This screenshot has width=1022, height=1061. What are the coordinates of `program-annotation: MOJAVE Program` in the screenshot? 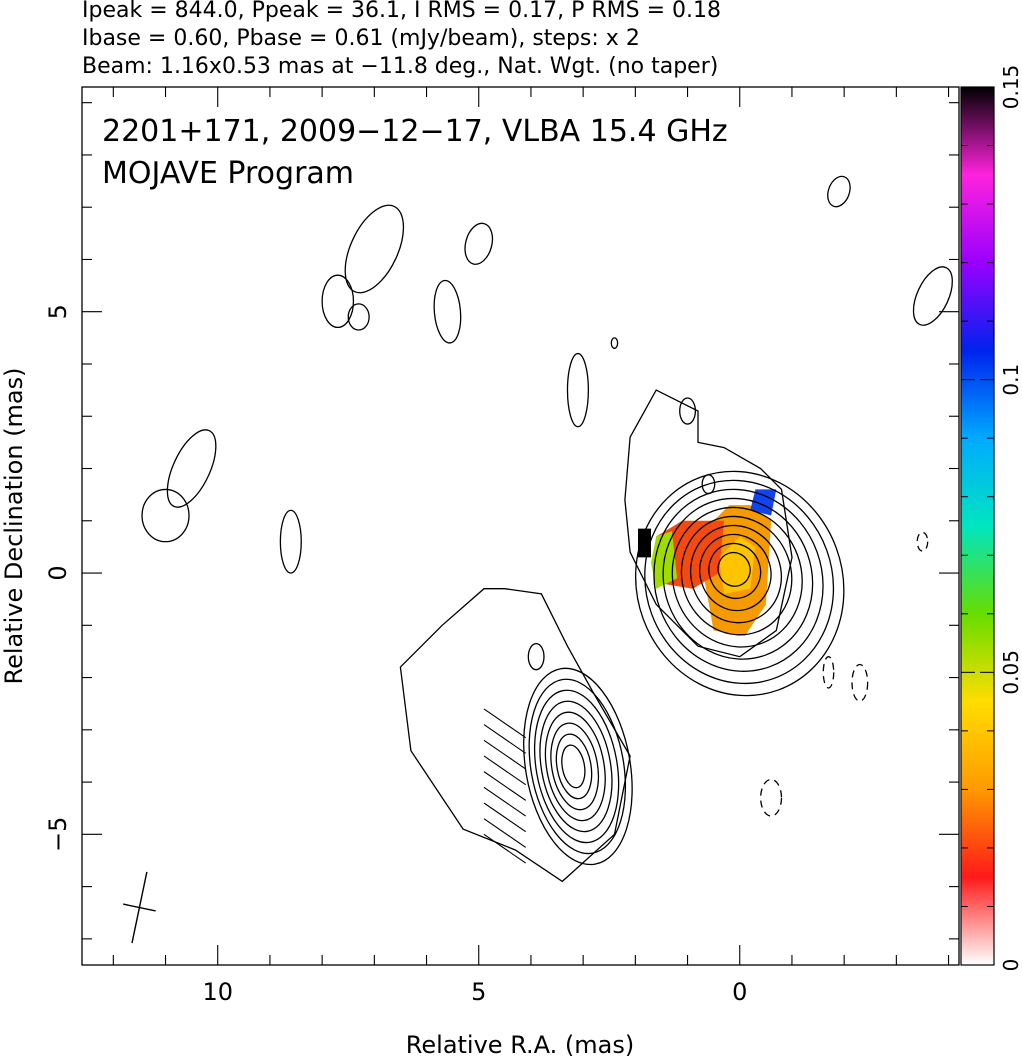 It's located at (228, 173).